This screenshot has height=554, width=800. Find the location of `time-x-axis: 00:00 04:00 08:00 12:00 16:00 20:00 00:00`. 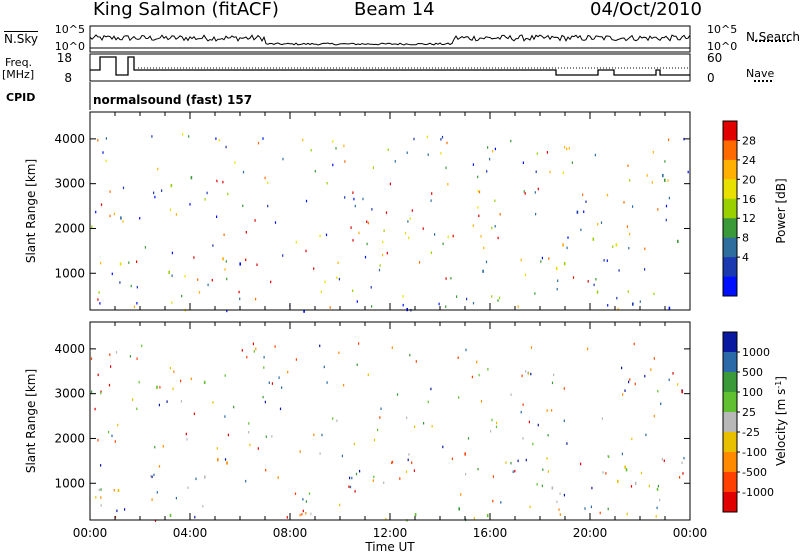

time-x-axis: 00:00 04:00 08:00 12:00 16:00 20:00 00:00 is located at coordinates (390, 533).